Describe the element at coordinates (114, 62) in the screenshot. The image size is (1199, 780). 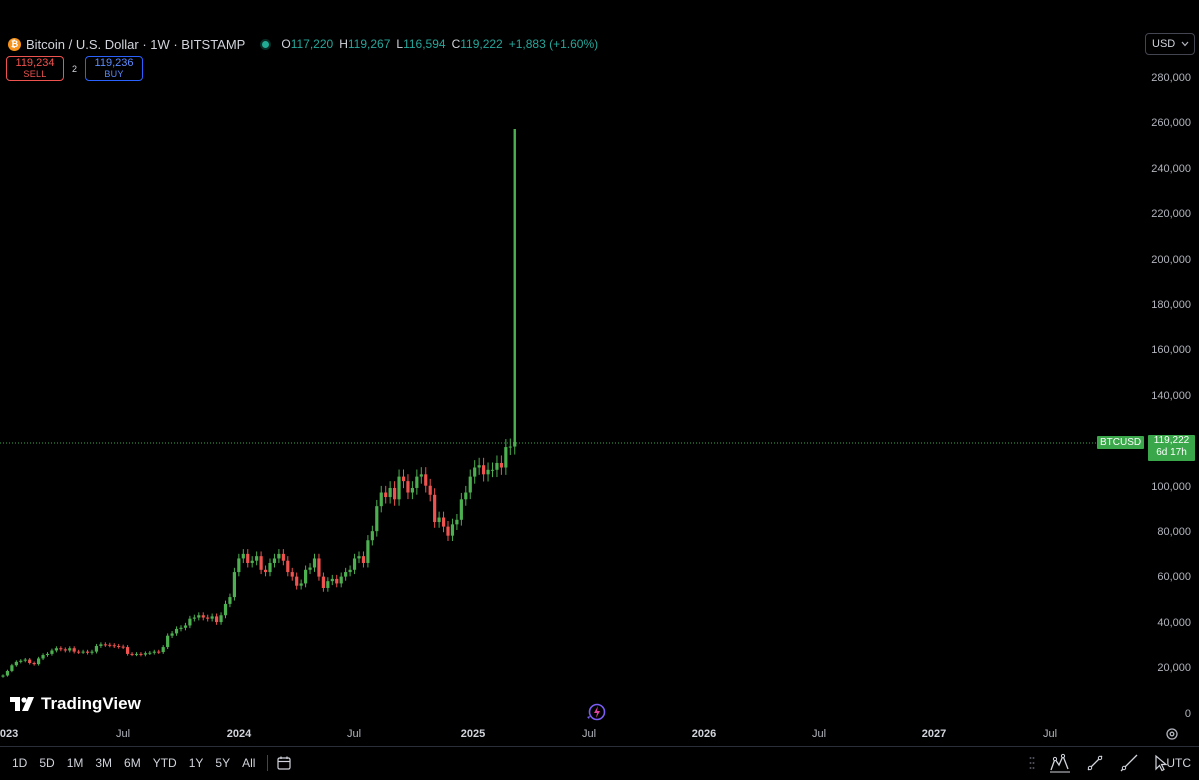
I see `buy-price: 119,236` at that location.